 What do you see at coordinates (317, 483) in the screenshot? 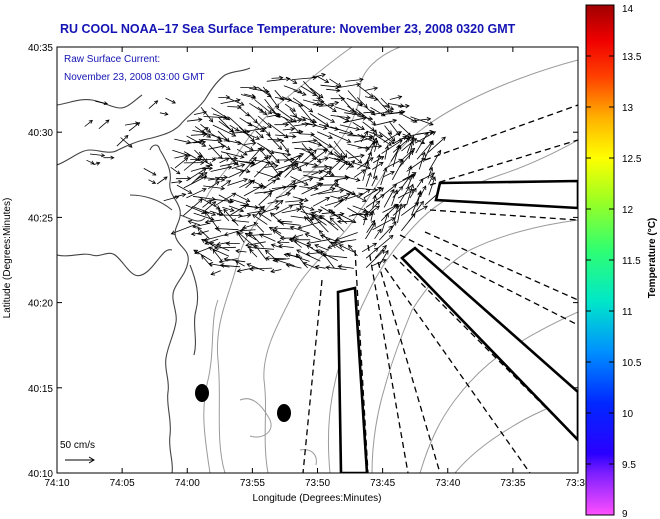
I see `x-tick-label: 73:50` at bounding box center [317, 483].